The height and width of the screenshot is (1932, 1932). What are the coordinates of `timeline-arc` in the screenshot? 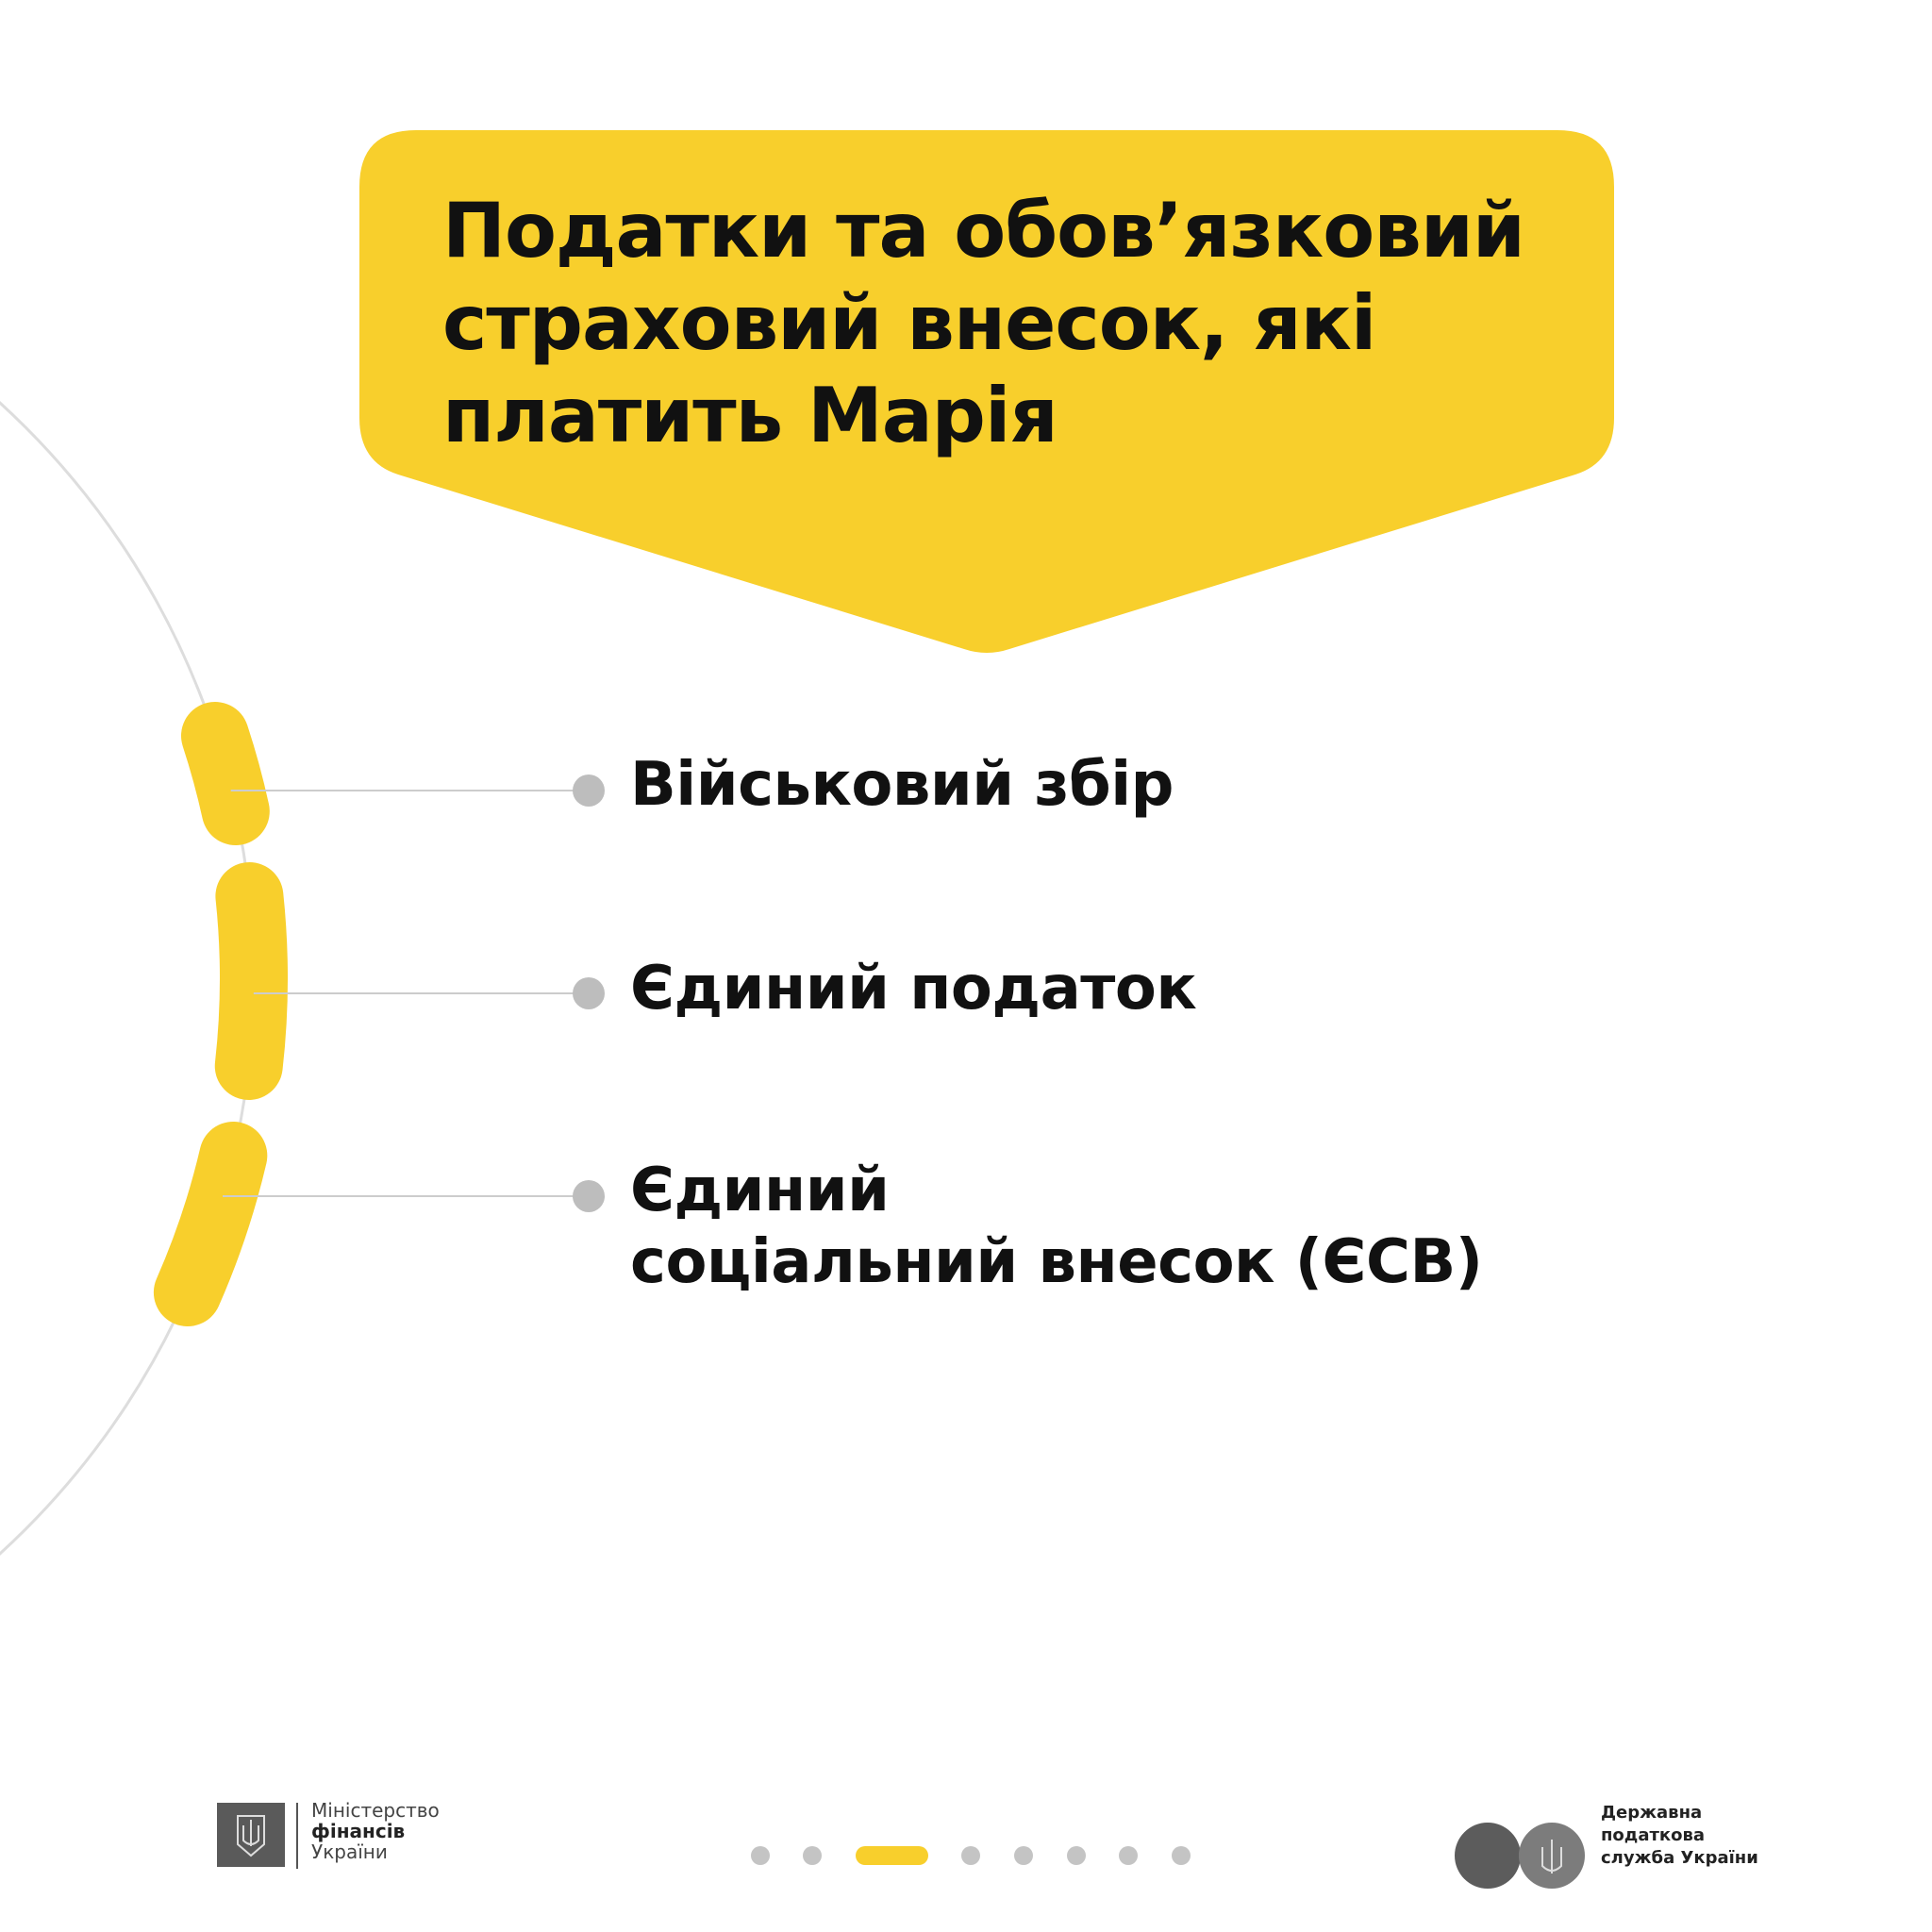 It's located at (128, 979).